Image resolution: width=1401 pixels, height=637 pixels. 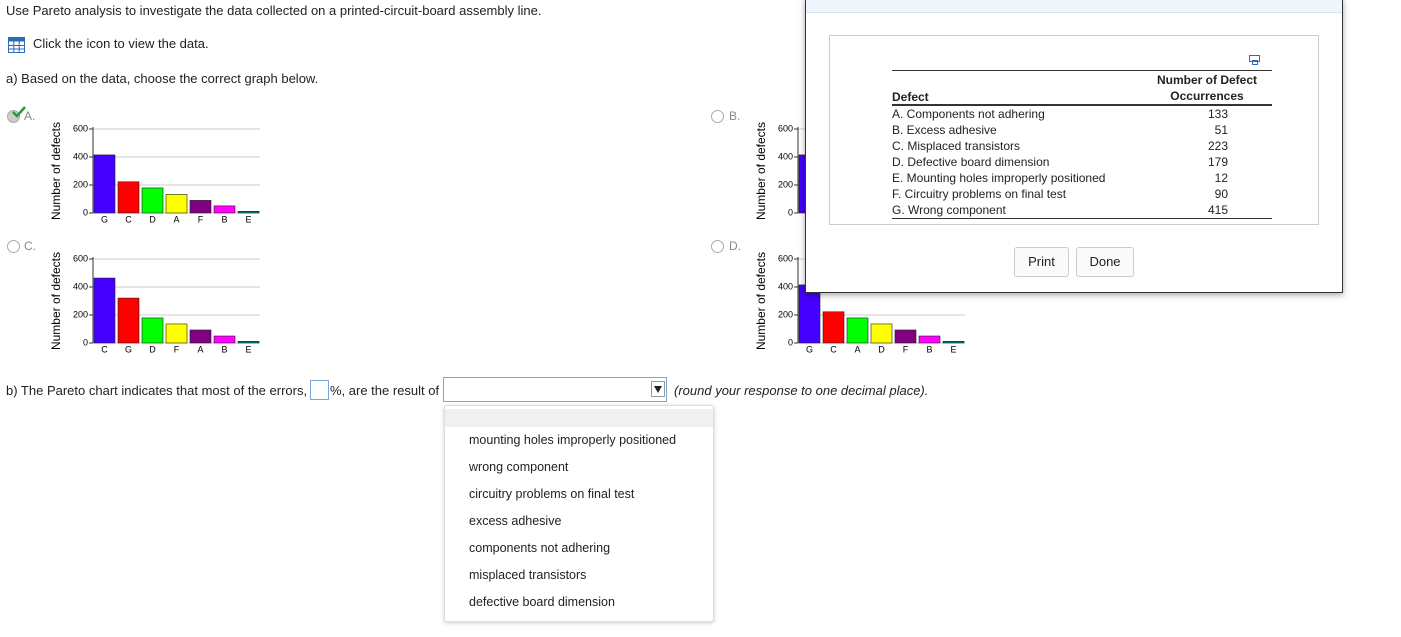 I want to click on defect: D. Defective board dimension, so click(x=971, y=162).